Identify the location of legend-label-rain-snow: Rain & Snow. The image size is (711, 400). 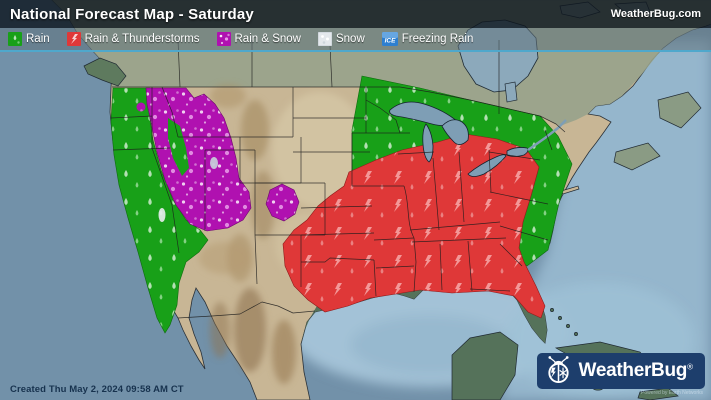
(267, 39).